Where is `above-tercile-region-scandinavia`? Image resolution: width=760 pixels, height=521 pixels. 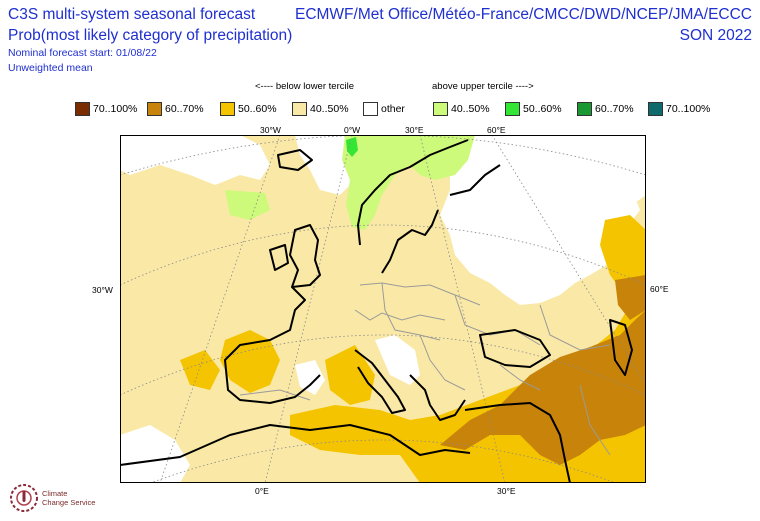 above-tercile-region-scandinavia is located at coordinates (408, 182).